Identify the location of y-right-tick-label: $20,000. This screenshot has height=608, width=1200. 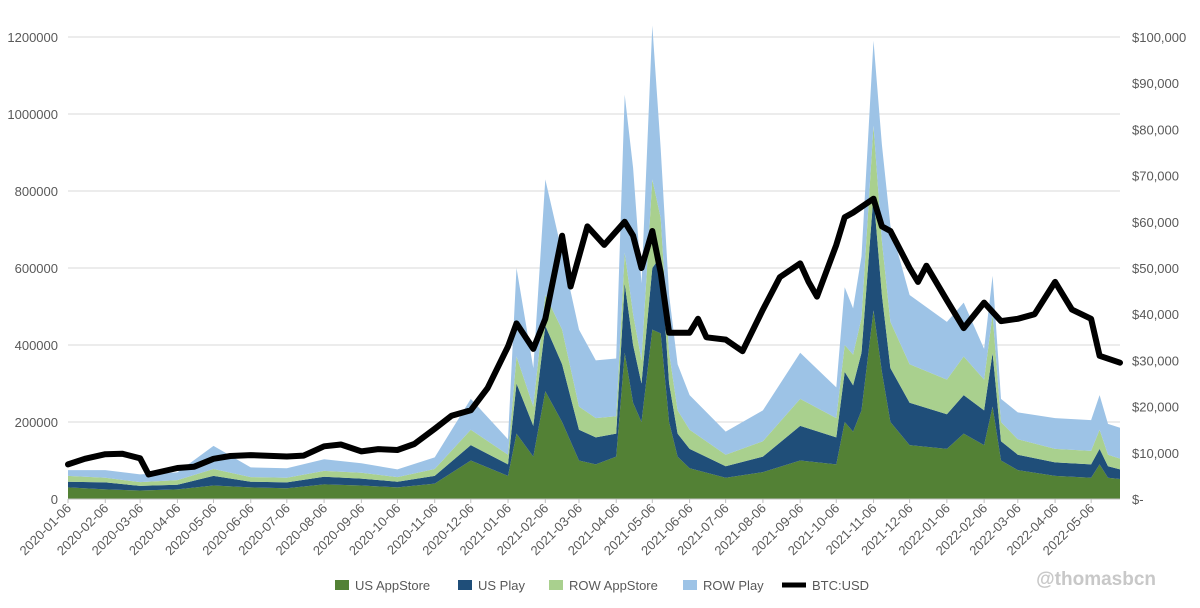
(1155, 407).